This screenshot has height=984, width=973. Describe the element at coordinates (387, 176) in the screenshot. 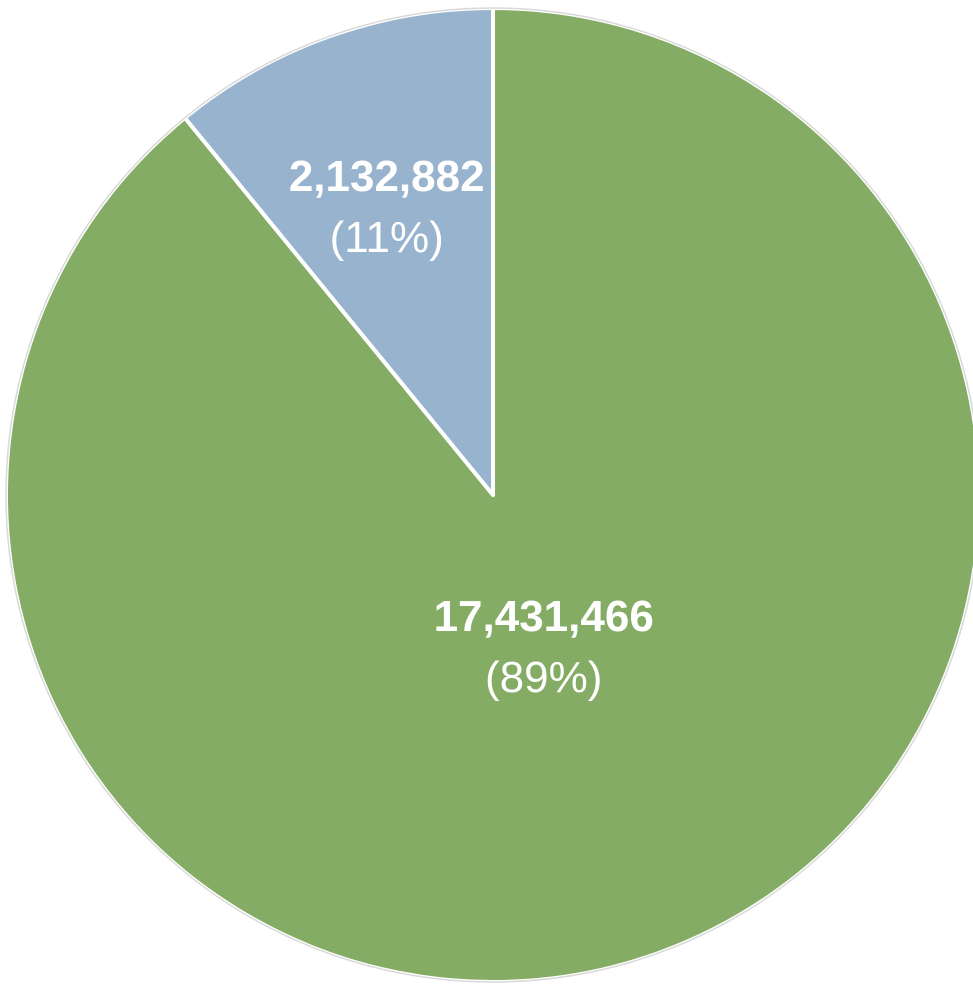

I see `slice-value-label: 2,132,882` at that location.